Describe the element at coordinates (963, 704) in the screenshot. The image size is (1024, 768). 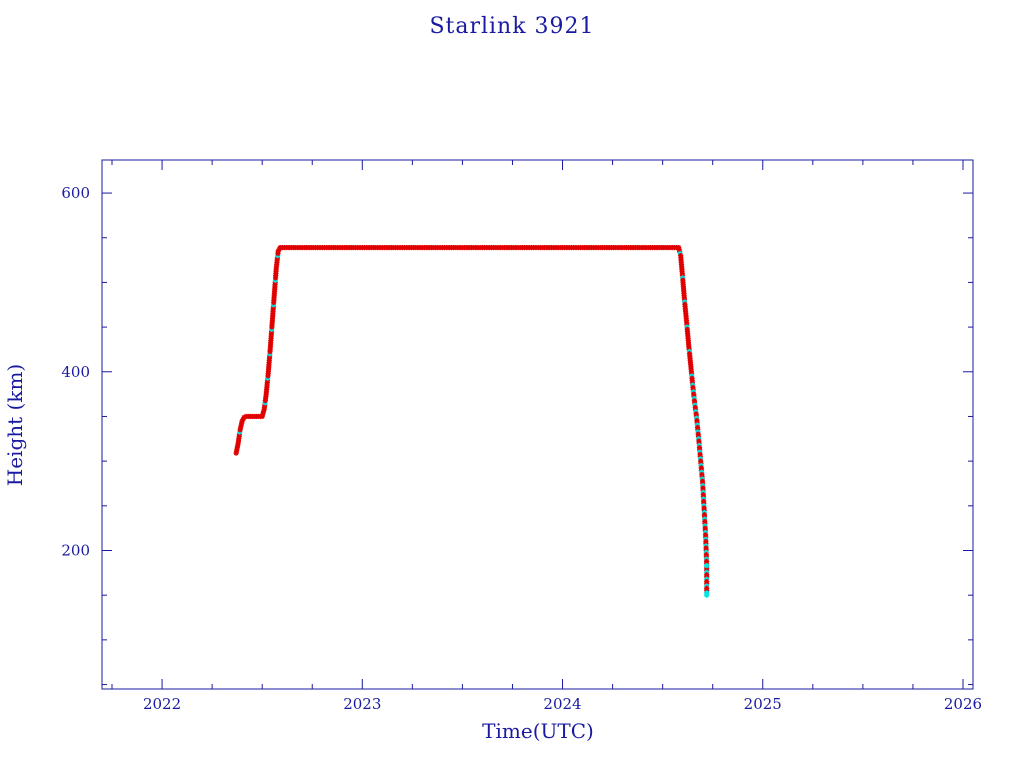
I see `x-tick-label: 2026` at that location.